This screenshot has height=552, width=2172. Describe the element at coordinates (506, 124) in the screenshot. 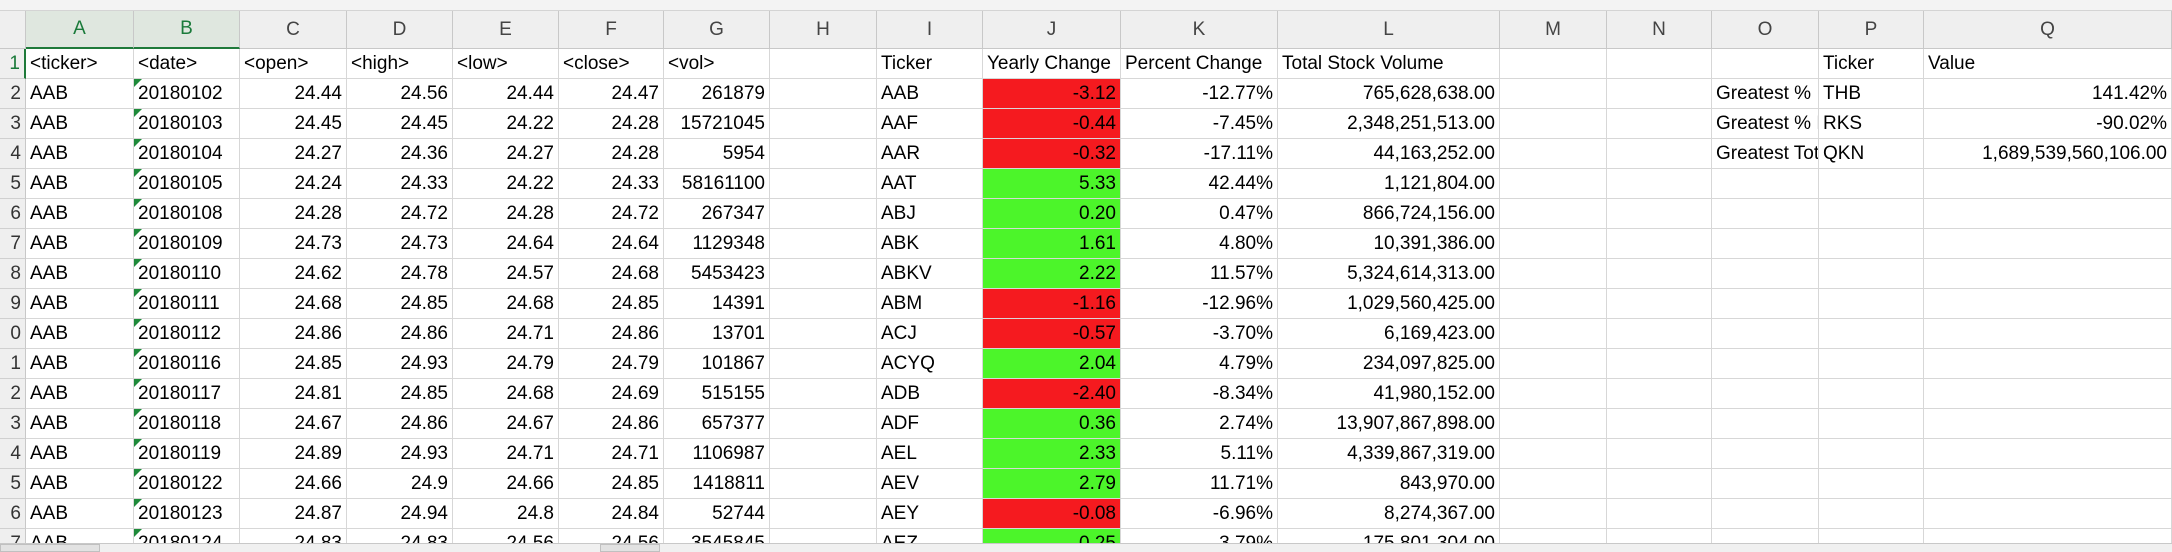

I see `data-cell: 24.22` at that location.